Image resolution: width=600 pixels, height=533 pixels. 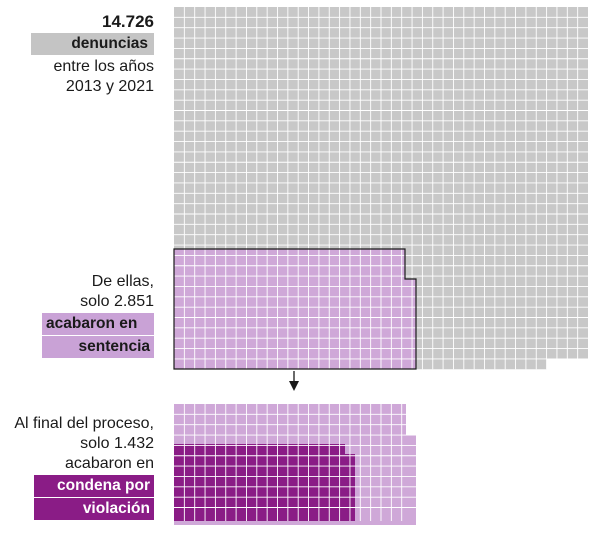 I want to click on sentencia-highlight-2: sentencia, so click(x=98, y=347).